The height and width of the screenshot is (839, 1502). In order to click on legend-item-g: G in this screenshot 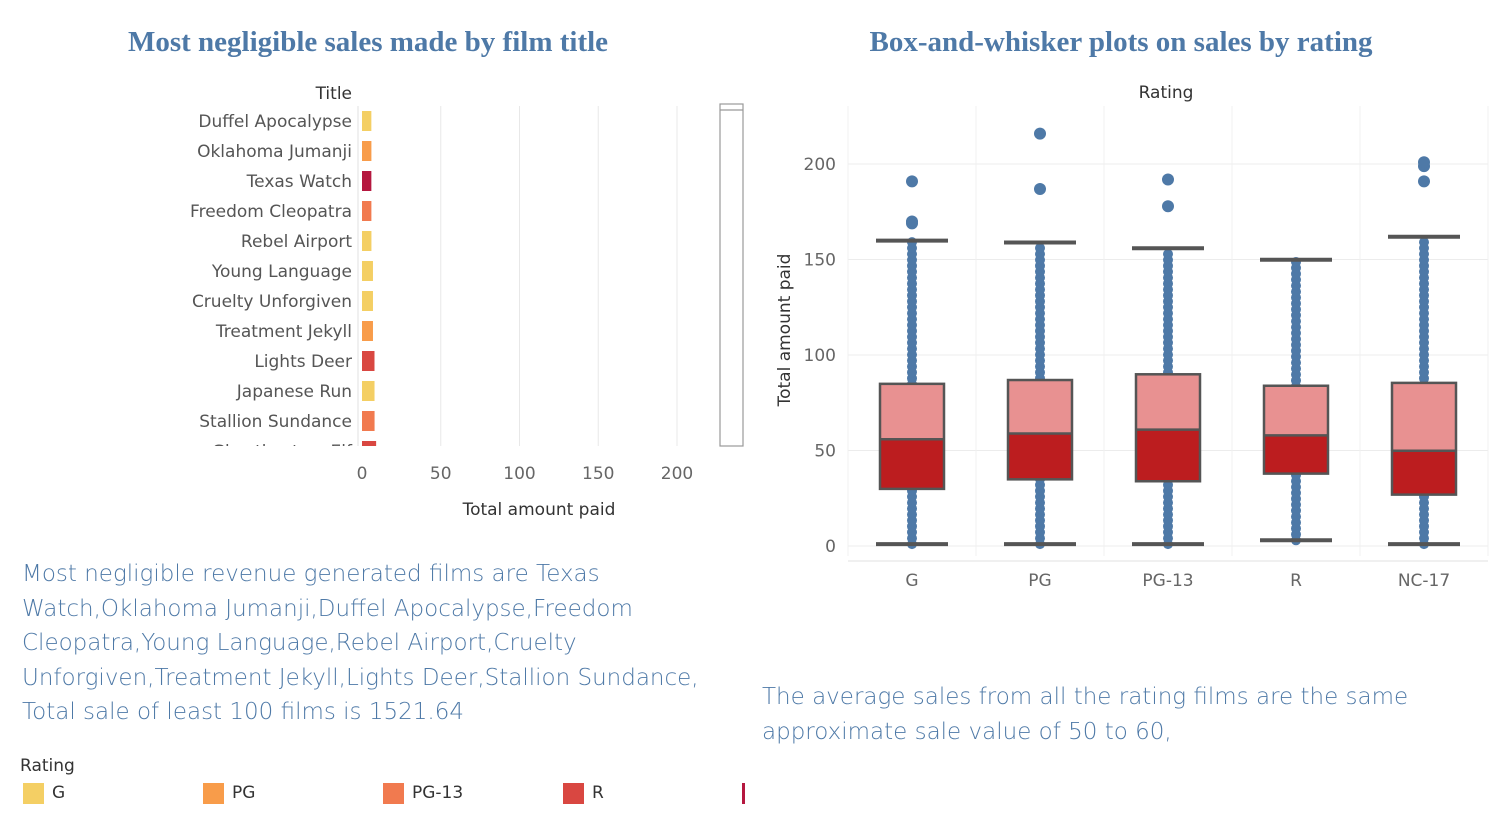, I will do `click(44, 793)`.